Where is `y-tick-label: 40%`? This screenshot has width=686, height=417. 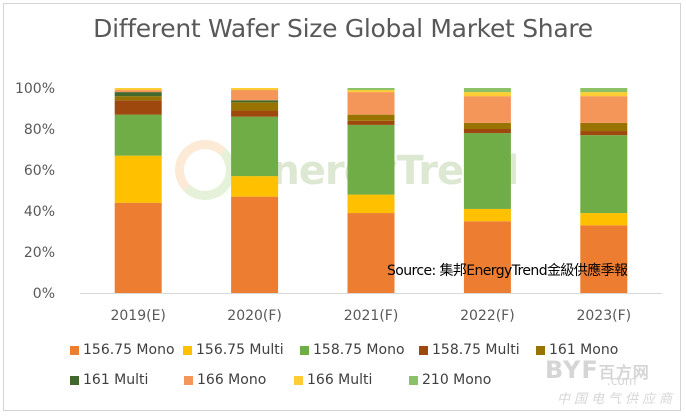 y-tick-label: 40% is located at coordinates (39, 212).